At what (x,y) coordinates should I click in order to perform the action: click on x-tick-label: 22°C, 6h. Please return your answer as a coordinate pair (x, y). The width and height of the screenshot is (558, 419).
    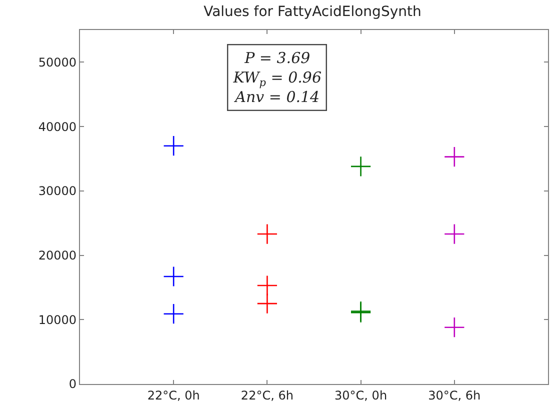
    Looking at the image, I should click on (267, 395).